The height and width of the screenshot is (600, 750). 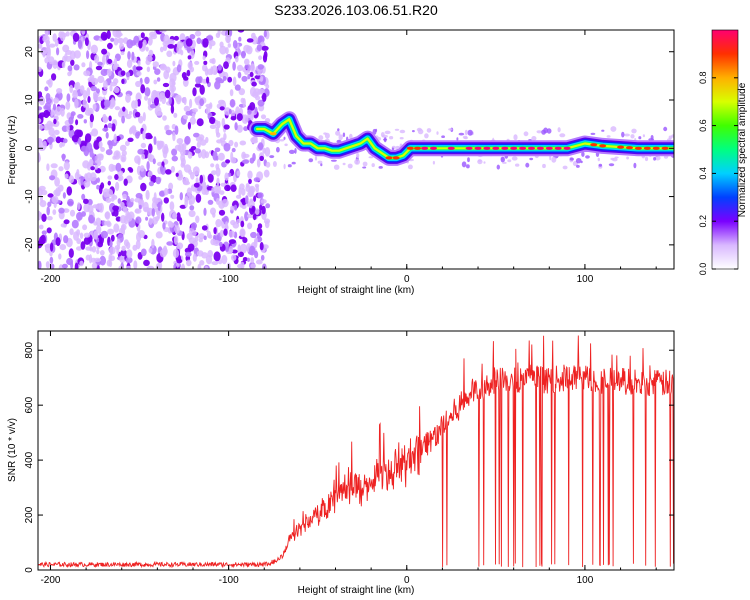 What do you see at coordinates (229, 279) in the screenshot?
I see `x-tick-label: -100` at bounding box center [229, 279].